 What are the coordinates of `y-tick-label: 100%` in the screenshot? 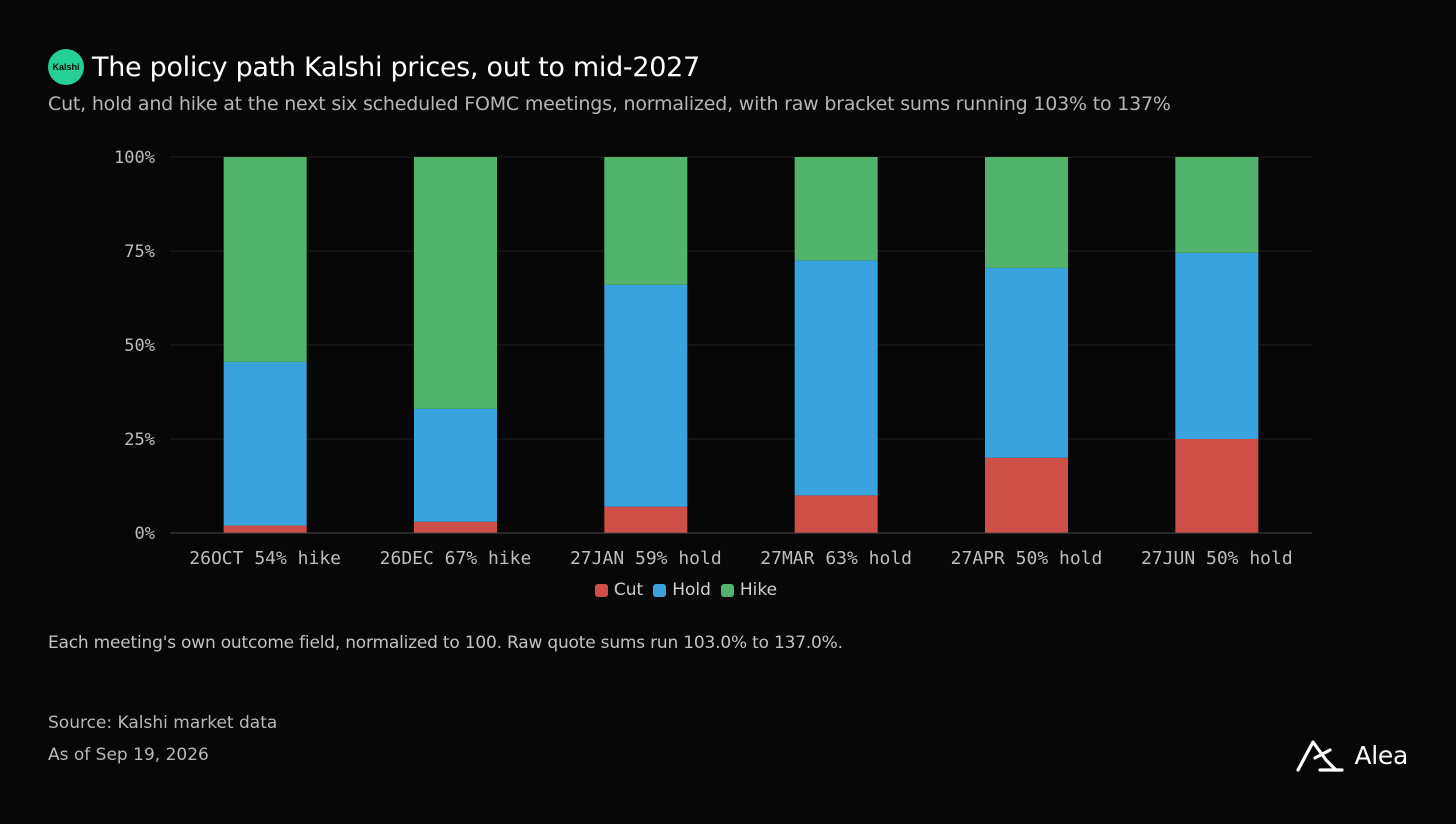 It's located at (134, 158).